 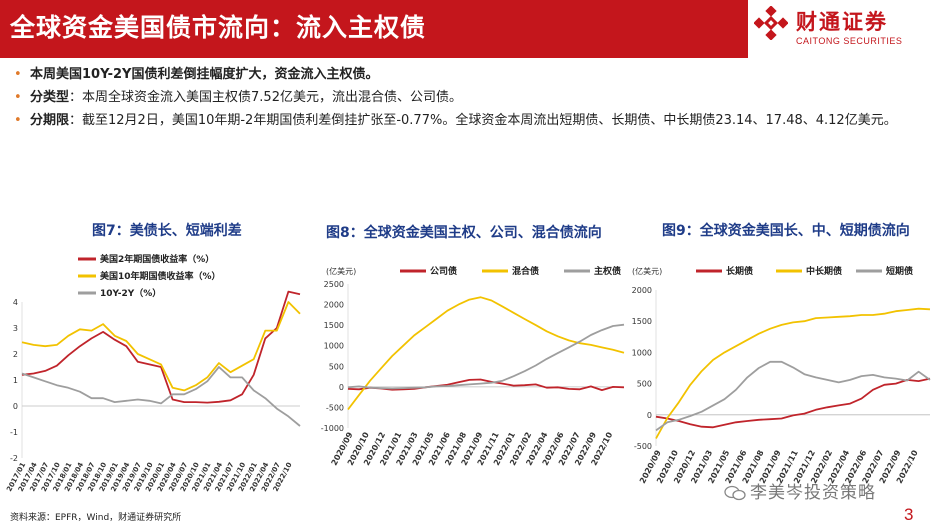 What do you see at coordinates (607, 271) in the screenshot?
I see `legend-label: 主权债` at bounding box center [607, 271].